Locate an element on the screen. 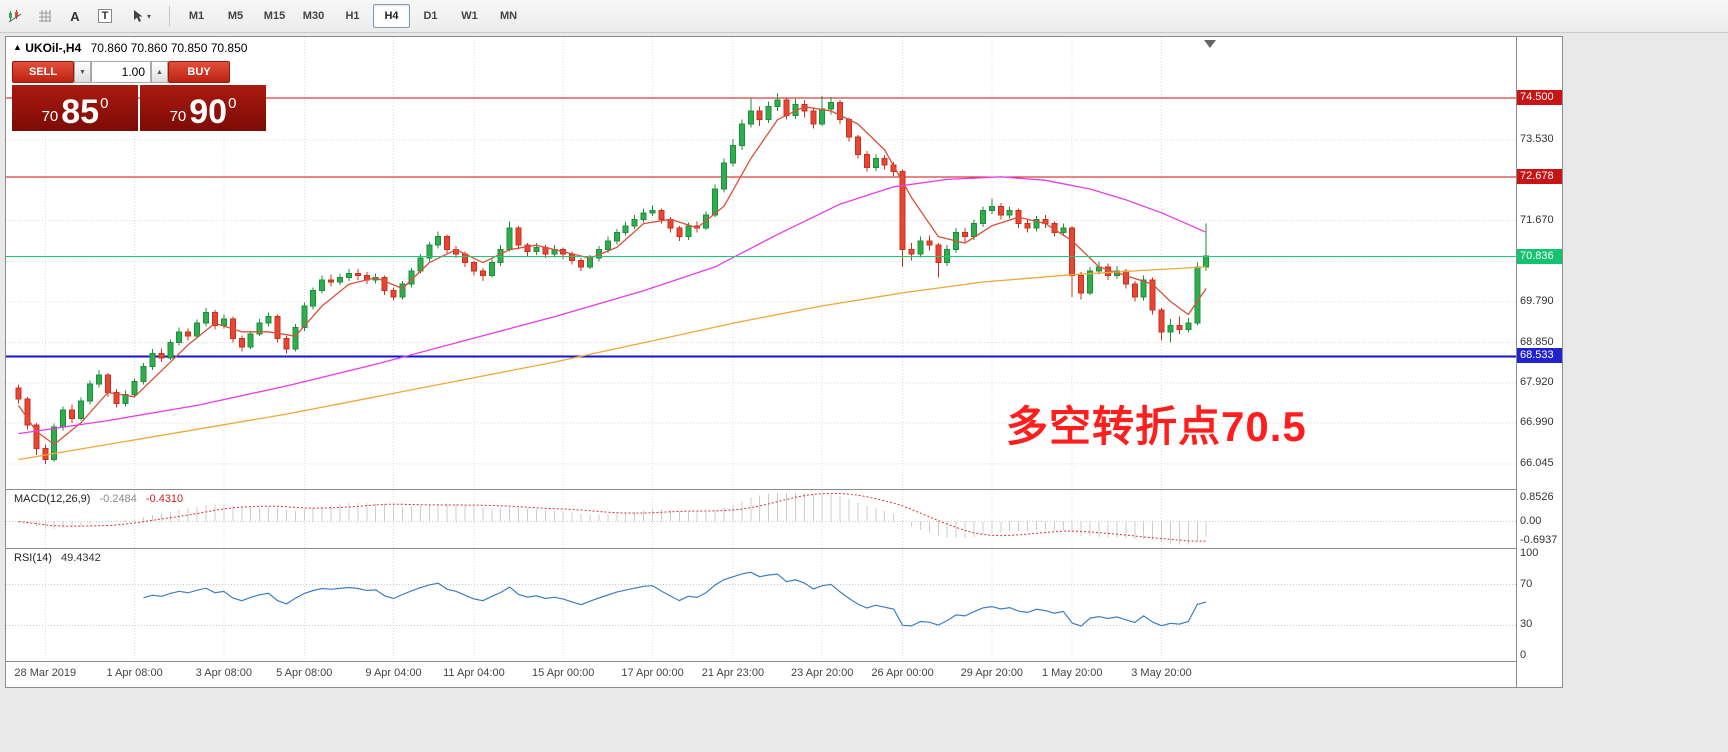  rsi-name: RSI(14) is located at coordinates (33, 558).